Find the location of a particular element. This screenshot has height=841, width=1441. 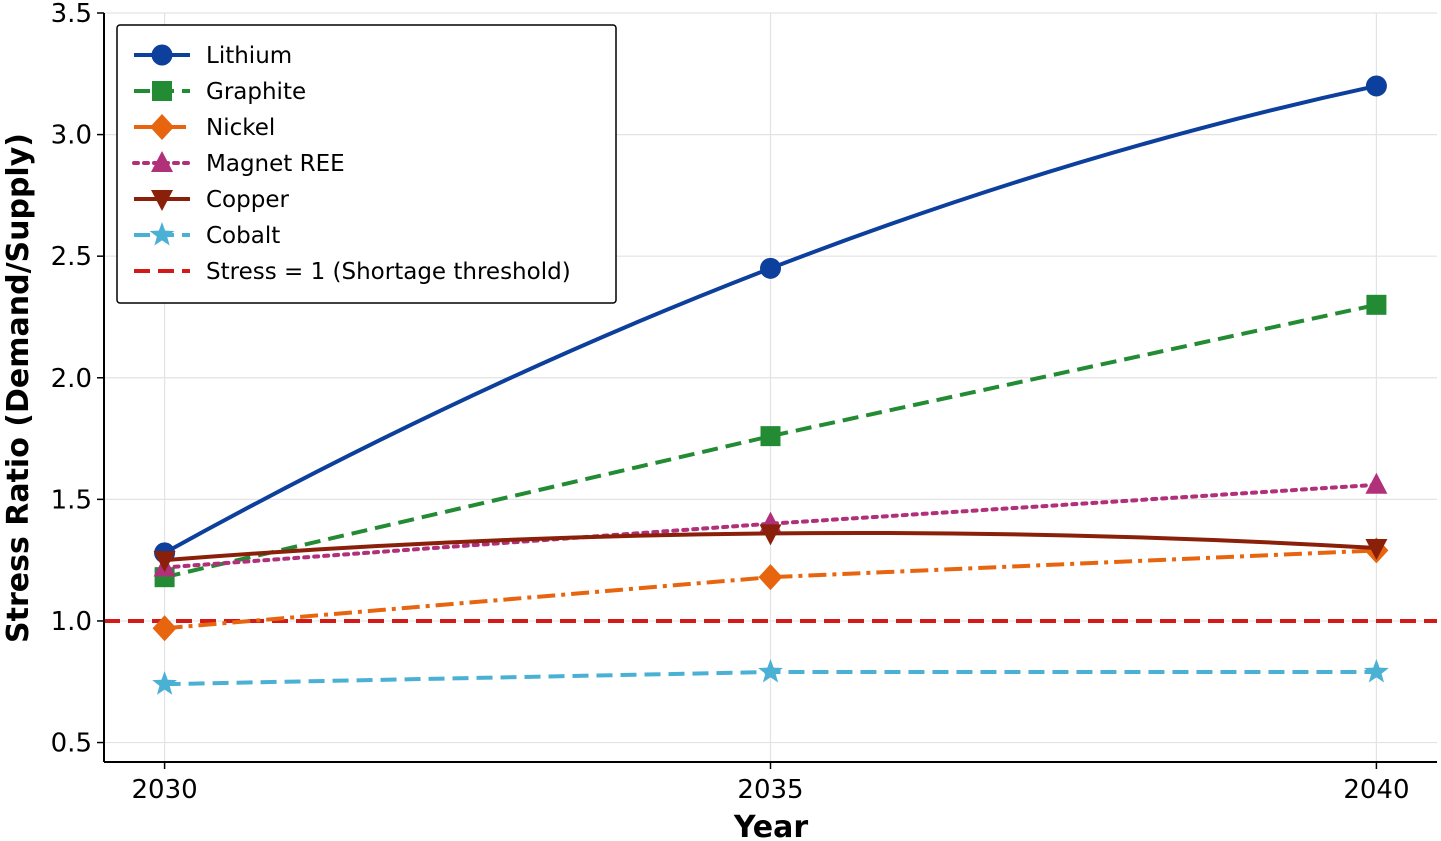

y-tick-label: 1.0 is located at coordinates (71, 622).